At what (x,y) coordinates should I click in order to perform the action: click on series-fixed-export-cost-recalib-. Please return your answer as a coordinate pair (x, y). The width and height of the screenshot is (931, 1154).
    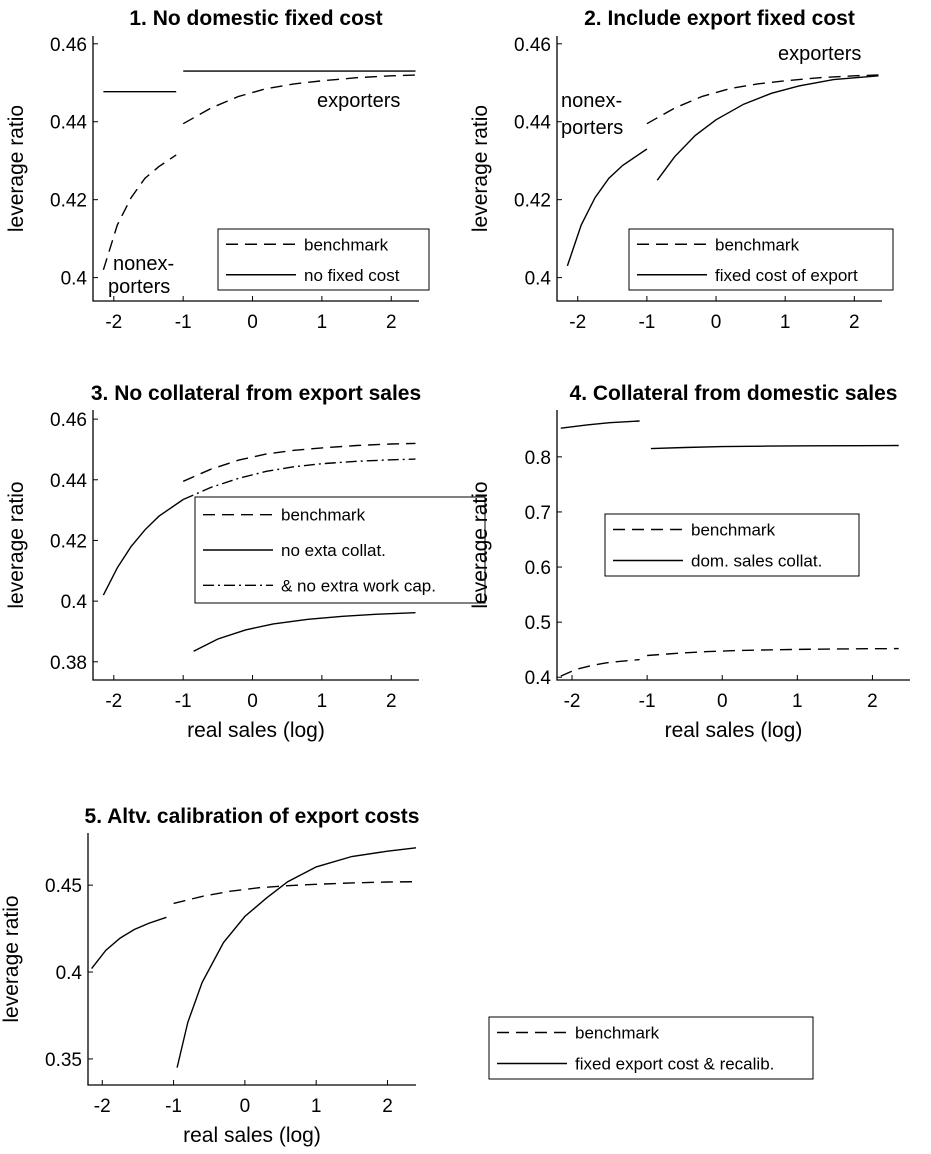
    Looking at the image, I should click on (254, 957).